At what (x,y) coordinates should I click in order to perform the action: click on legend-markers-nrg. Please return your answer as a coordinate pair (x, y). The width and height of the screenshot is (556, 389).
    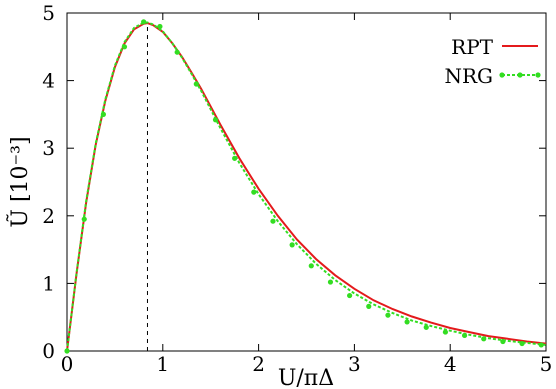
    Looking at the image, I should click on (520, 75).